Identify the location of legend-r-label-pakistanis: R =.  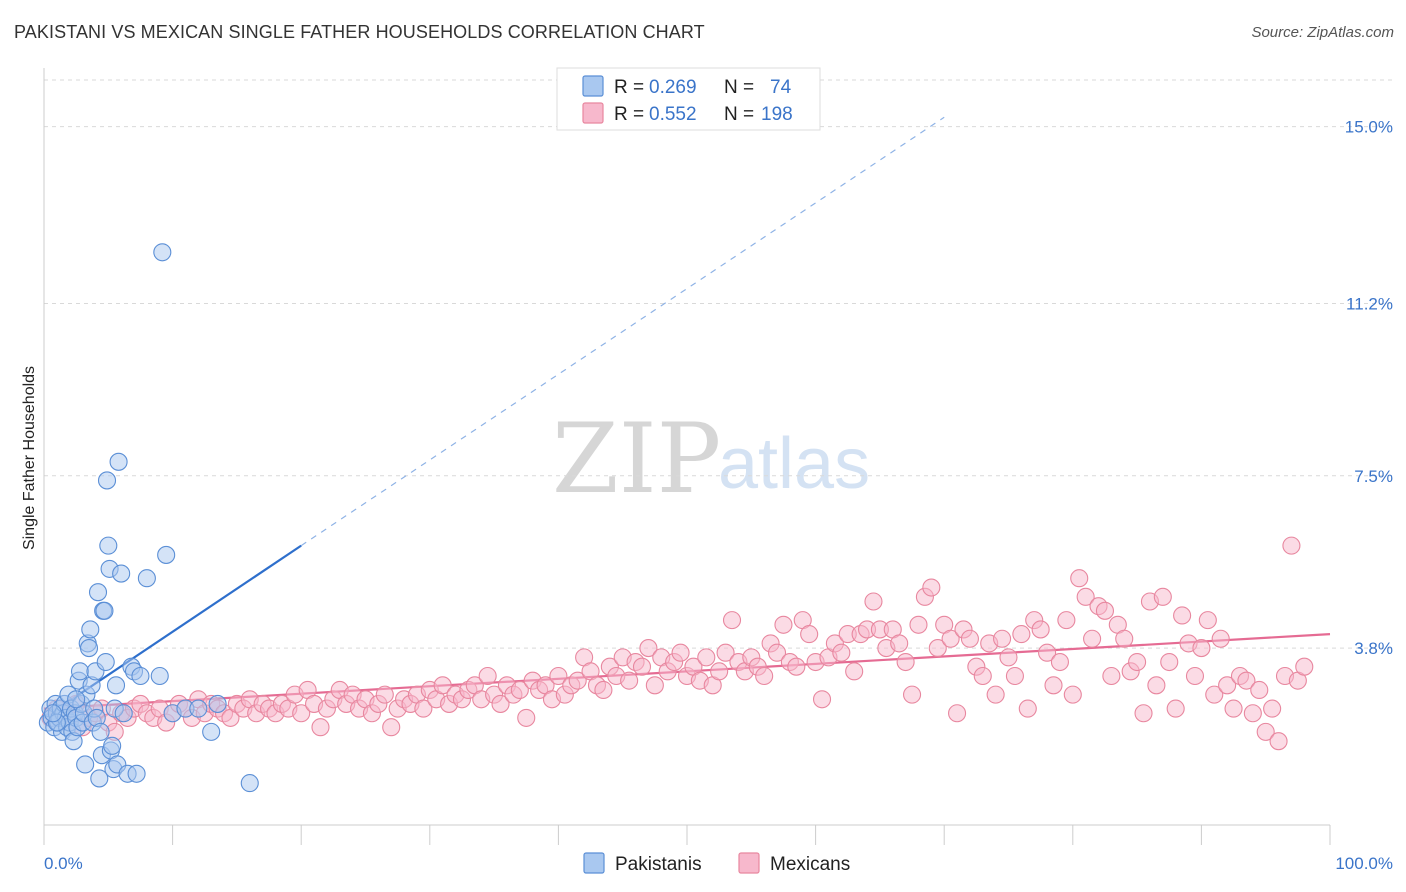
(629, 87).